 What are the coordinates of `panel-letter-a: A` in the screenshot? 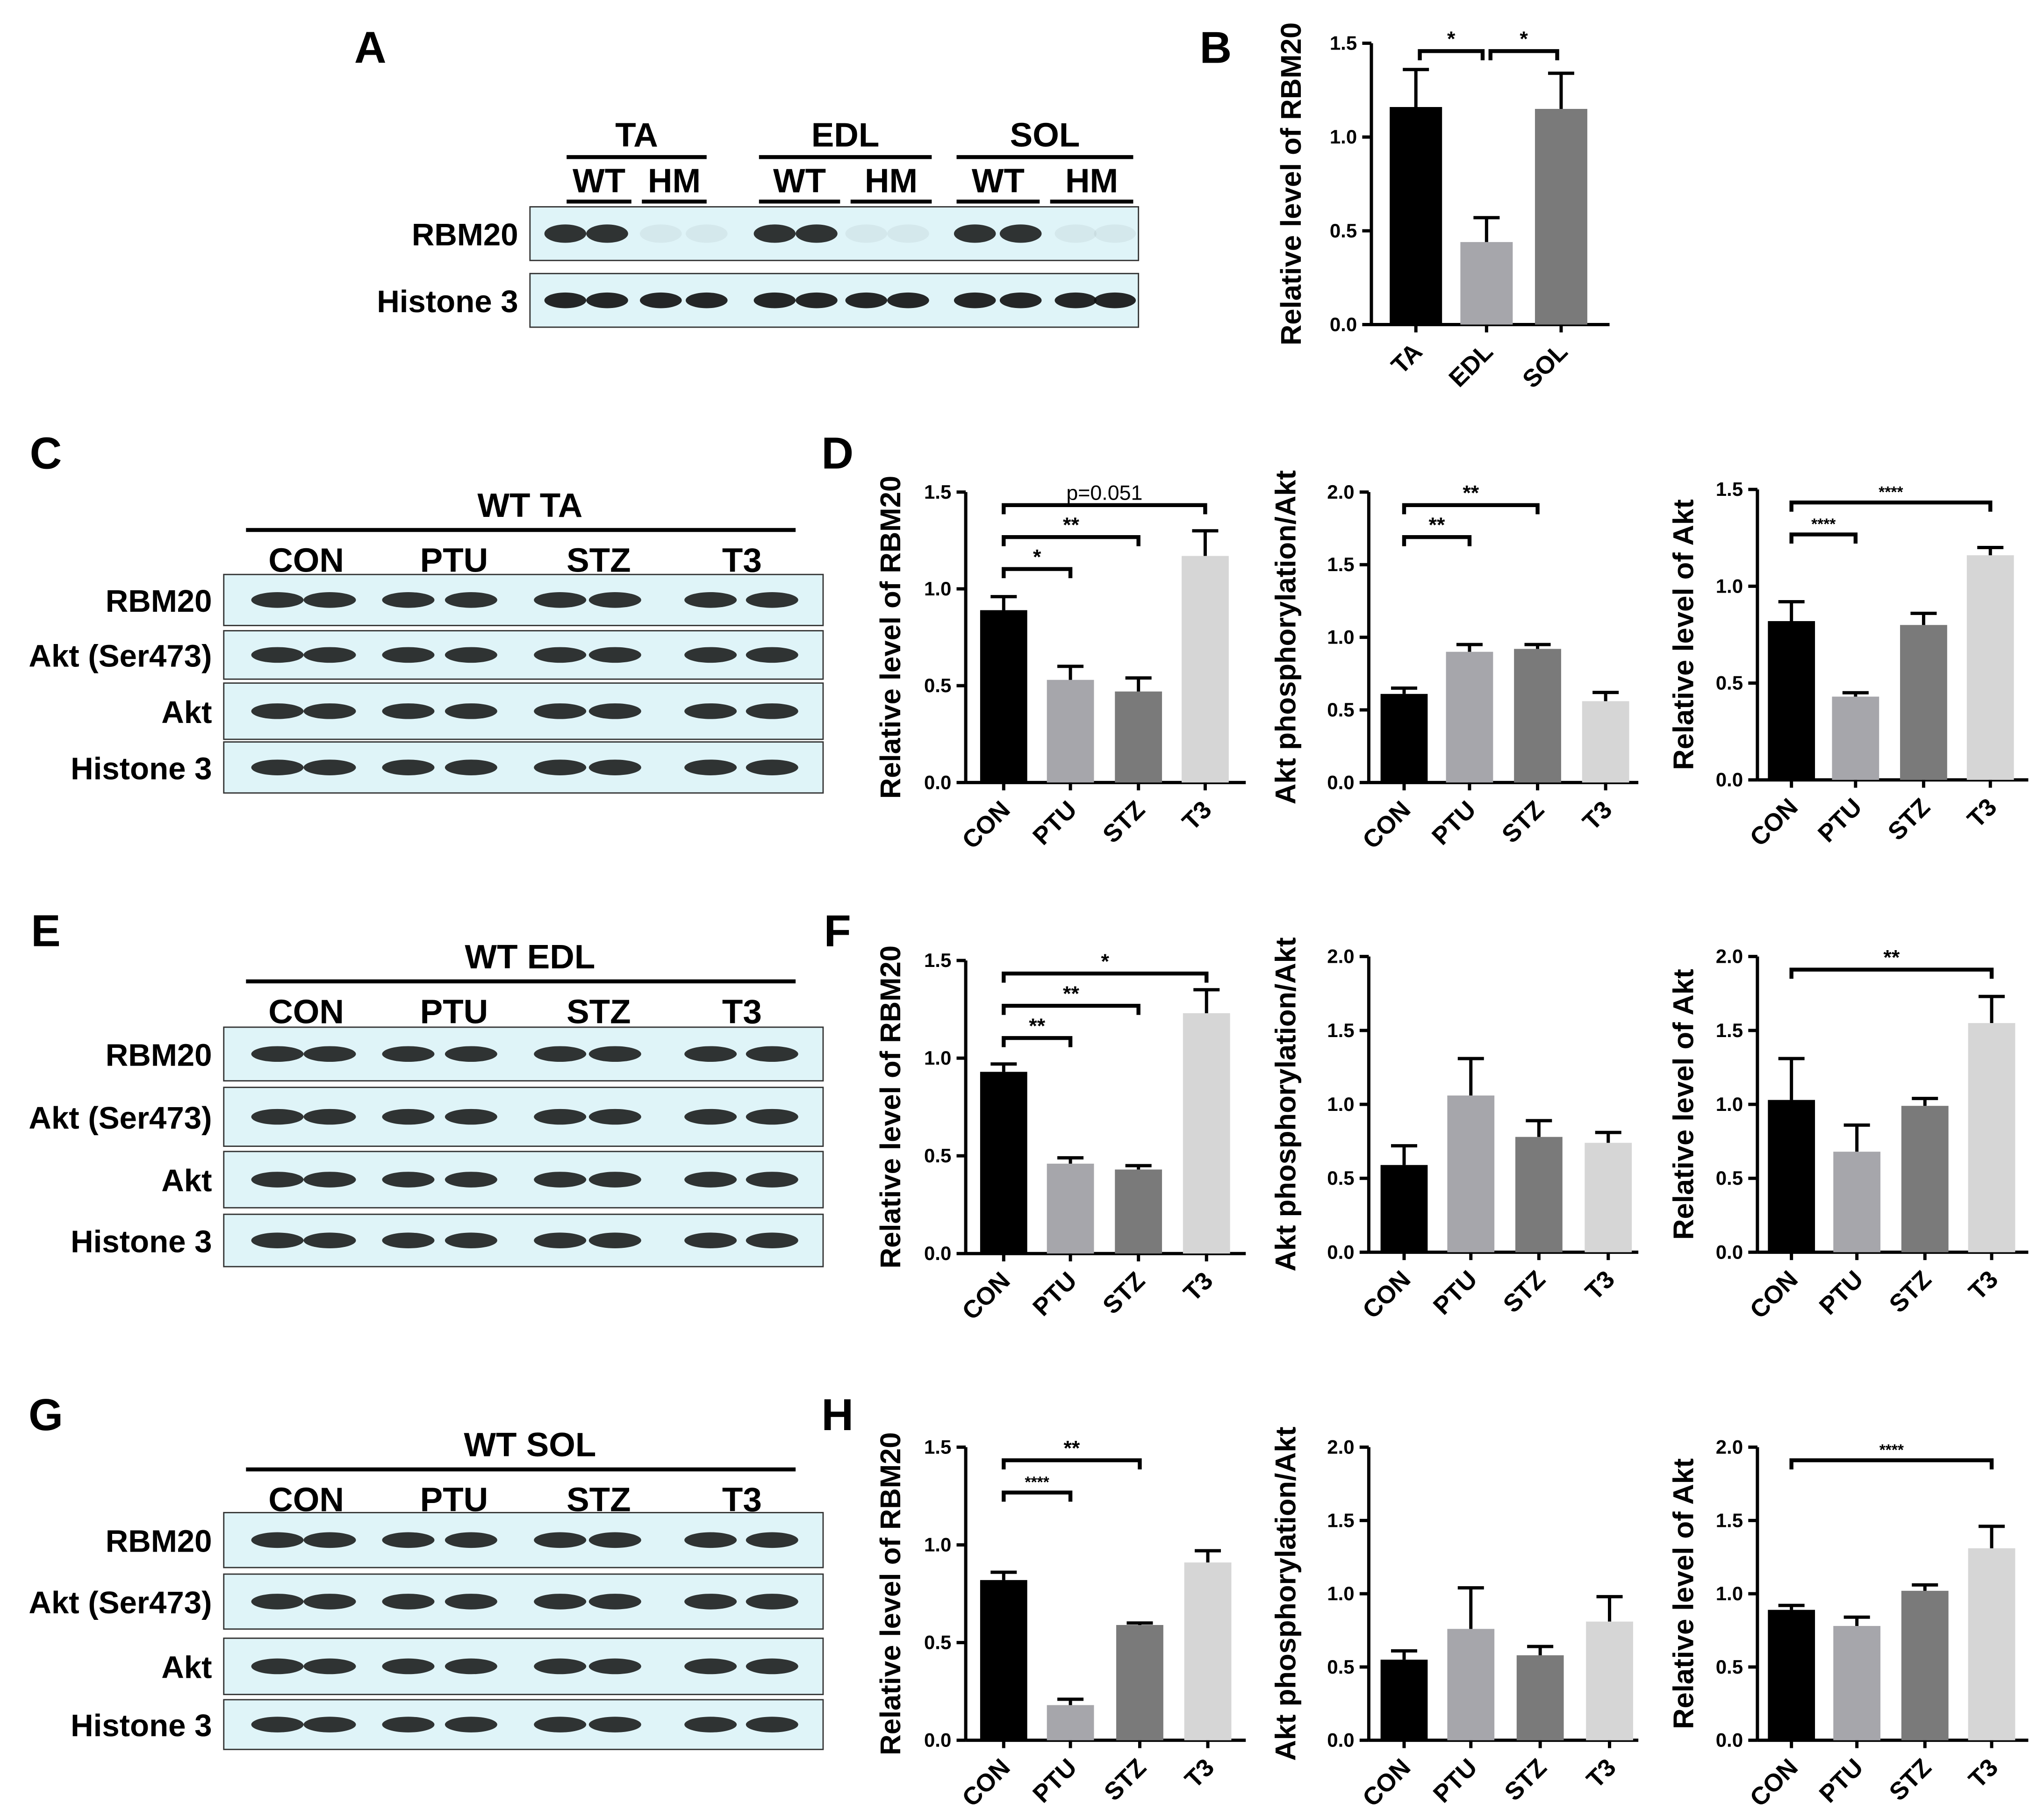 It's located at (371, 48).